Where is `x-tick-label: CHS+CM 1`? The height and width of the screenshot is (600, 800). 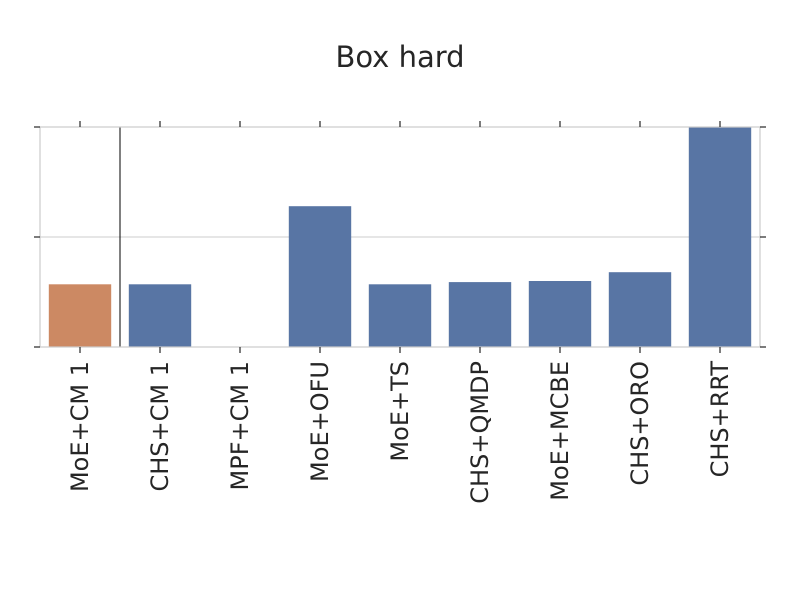
x-tick-label: CHS+CM 1 is located at coordinates (160, 426).